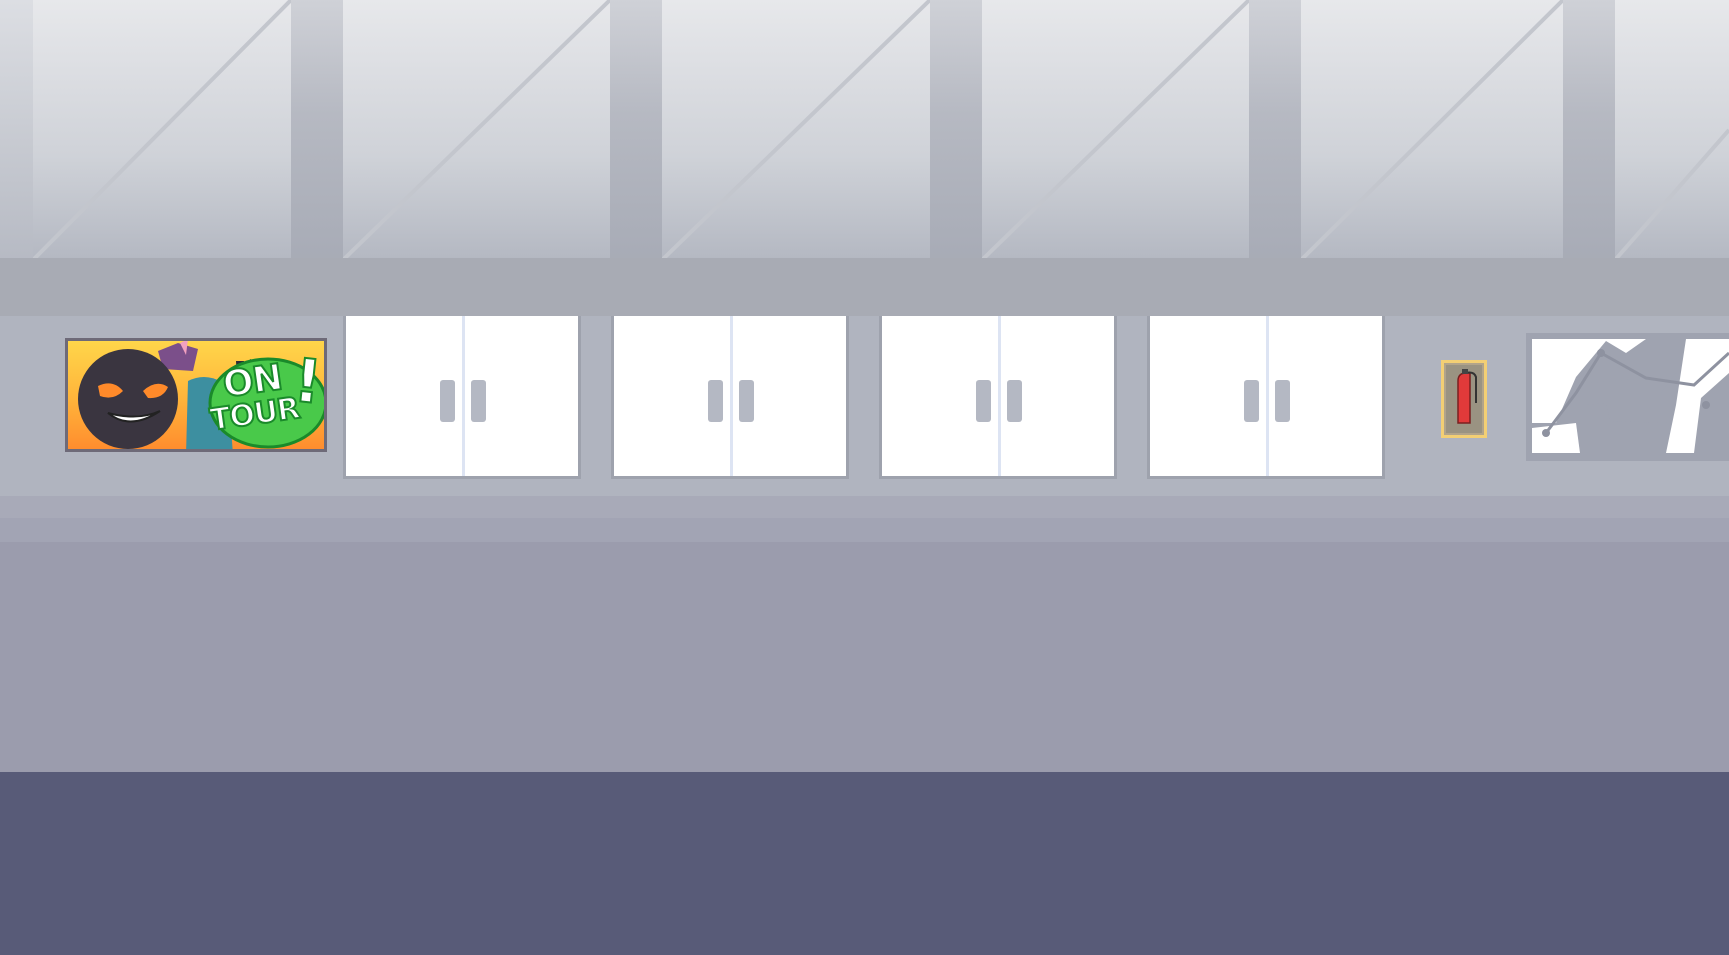 This screenshot has height=955, width=1729. Describe the element at coordinates (196, 395) in the screenshot. I see `on-tour-poster: ON TOUR !` at that location.